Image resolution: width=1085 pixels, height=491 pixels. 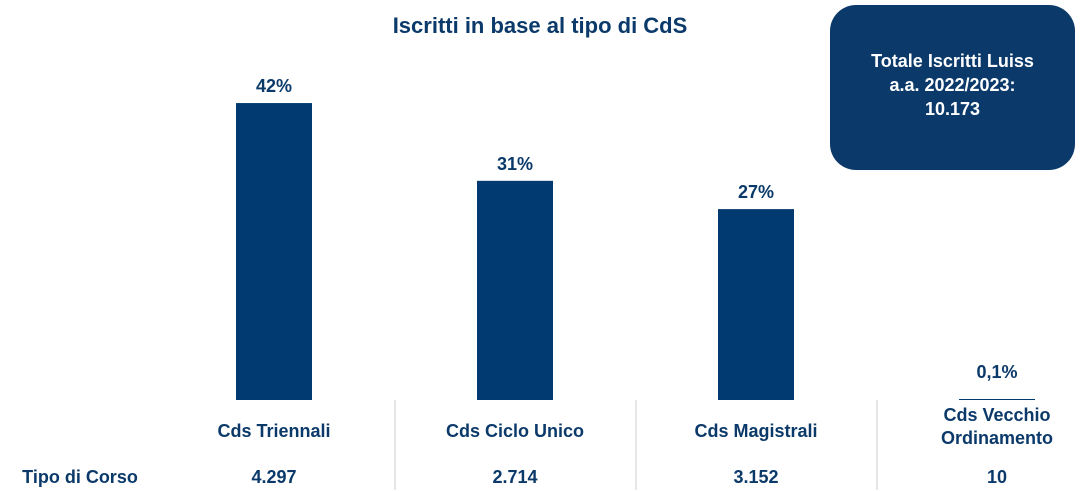 I want to click on value-label: 31%, so click(x=515, y=163).